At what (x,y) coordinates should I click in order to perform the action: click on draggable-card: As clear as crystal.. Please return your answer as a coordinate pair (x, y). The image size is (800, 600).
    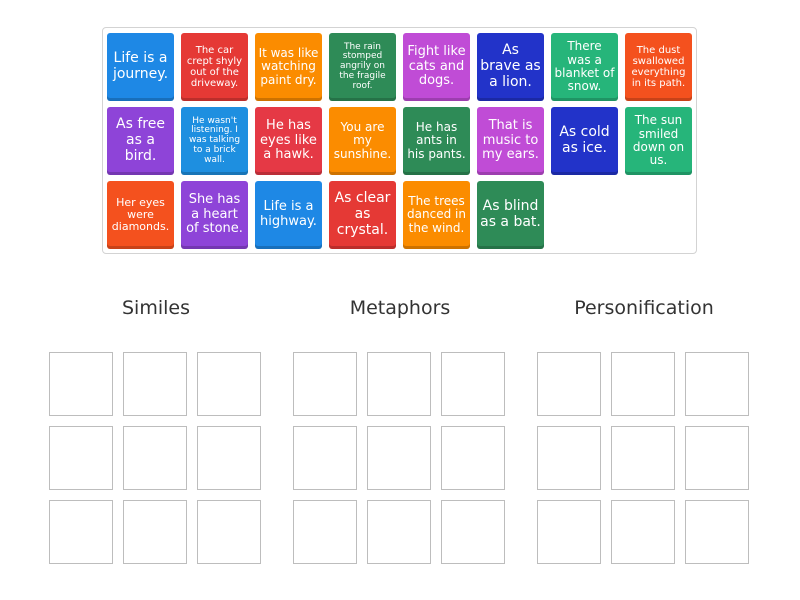
    Looking at the image, I should click on (362, 215).